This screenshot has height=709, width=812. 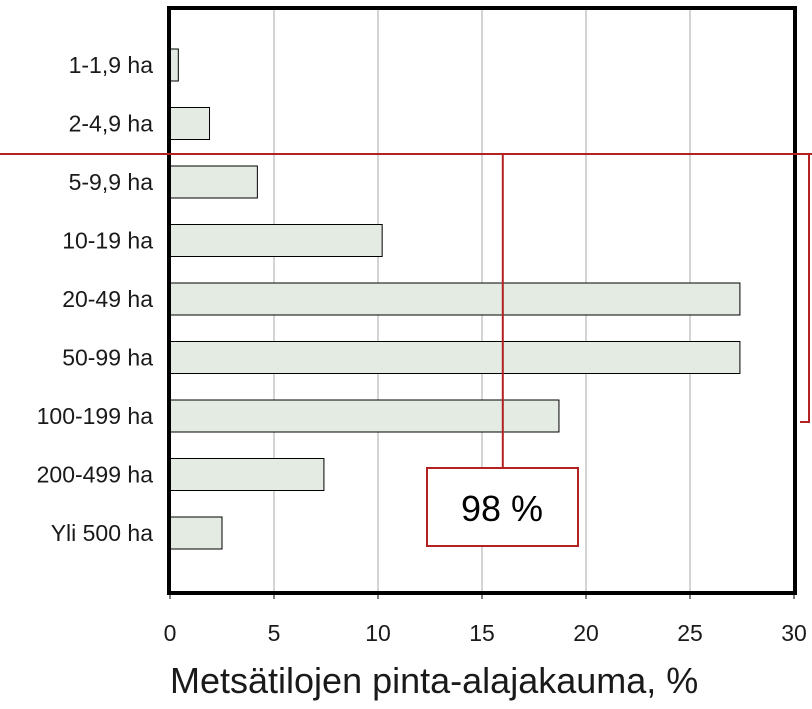 What do you see at coordinates (274, 633) in the screenshot?
I see `x-tick-label: 5` at bounding box center [274, 633].